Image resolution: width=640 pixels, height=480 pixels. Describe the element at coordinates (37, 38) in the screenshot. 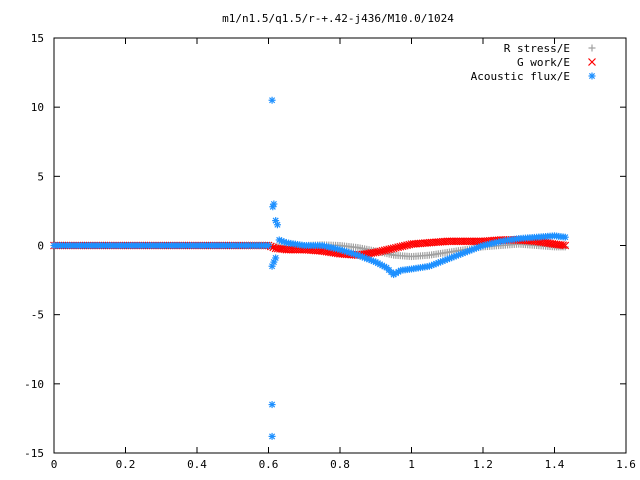

I see `y-tick-label: 15` at that location.